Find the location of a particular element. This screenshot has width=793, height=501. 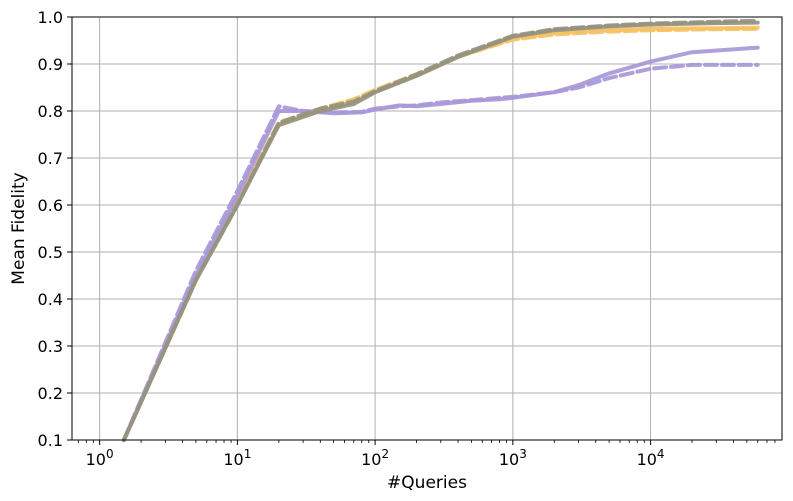

x-tick-label: 10² is located at coordinates (375, 458).